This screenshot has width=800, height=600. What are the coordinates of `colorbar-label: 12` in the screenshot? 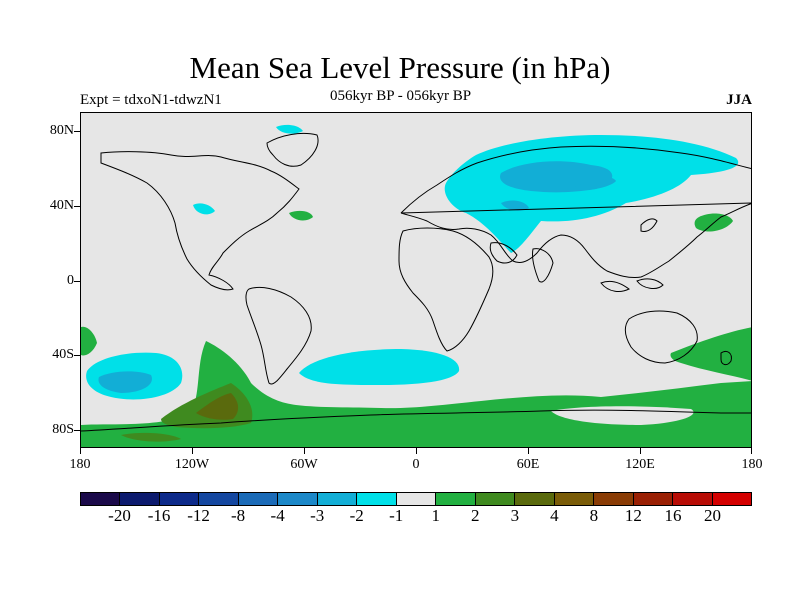 It's located at (633, 515).